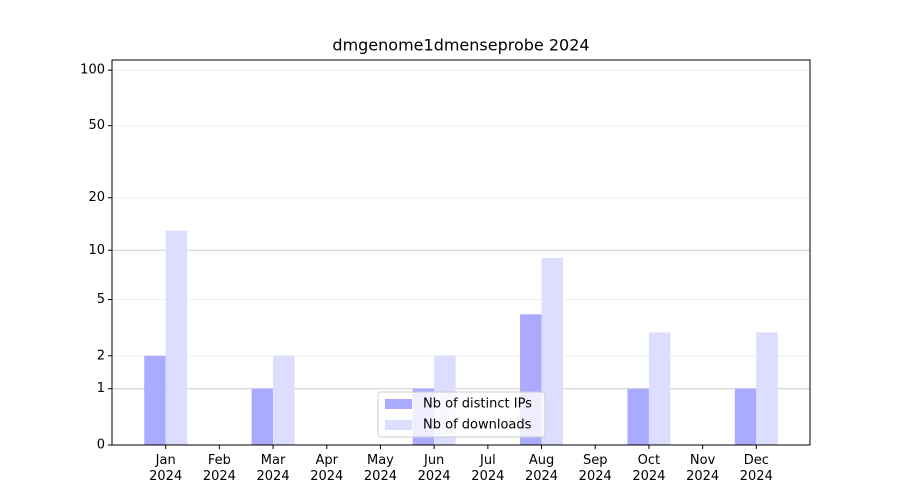 This screenshot has width=900, height=500. What do you see at coordinates (649, 468) in the screenshot?
I see `x-tick-label: Oct 2024` at bounding box center [649, 468].